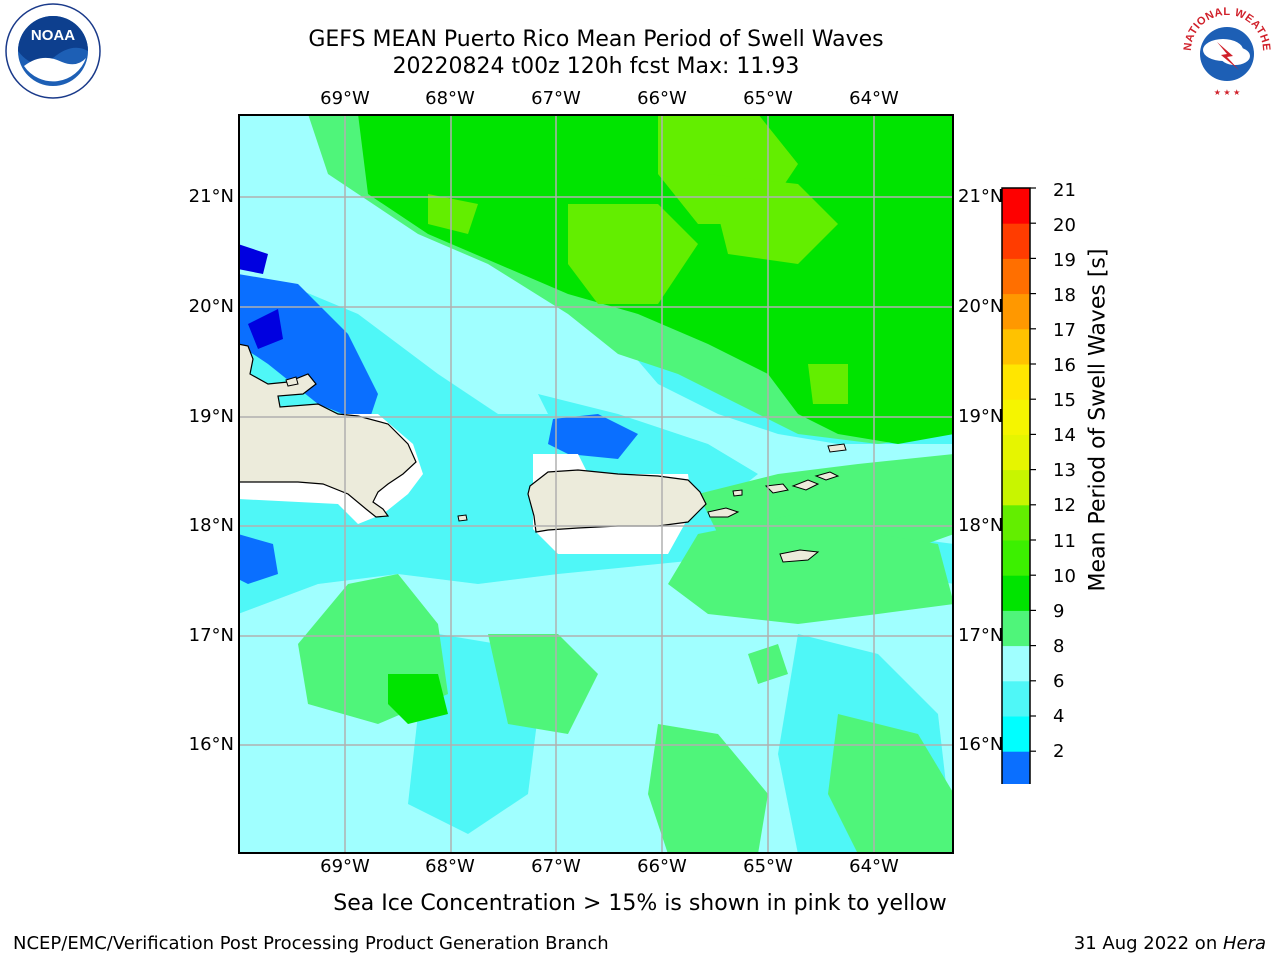  What do you see at coordinates (1064, 435) in the screenshot?
I see `colorbar-tick-label: 14` at bounding box center [1064, 435].